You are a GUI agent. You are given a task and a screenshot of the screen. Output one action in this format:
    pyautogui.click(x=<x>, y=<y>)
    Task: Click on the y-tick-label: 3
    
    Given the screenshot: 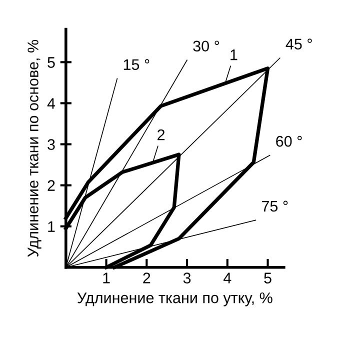 What is the action you would take?
    pyautogui.click(x=51, y=144)
    